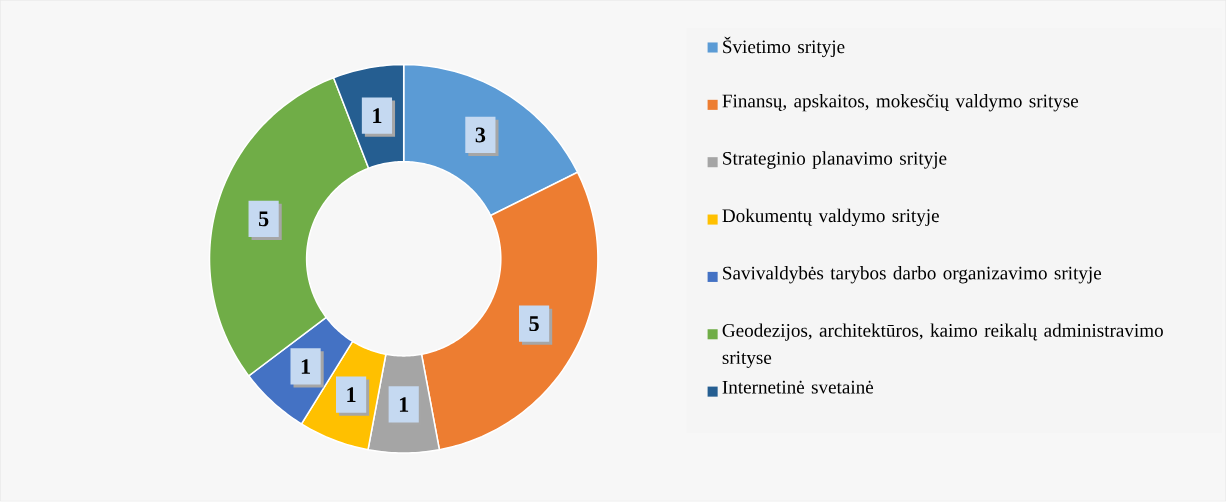 The height and width of the screenshot is (502, 1226). What do you see at coordinates (830, 217) in the screenshot?
I see `legend-label: Dokumentų valdymo srityje` at bounding box center [830, 217].